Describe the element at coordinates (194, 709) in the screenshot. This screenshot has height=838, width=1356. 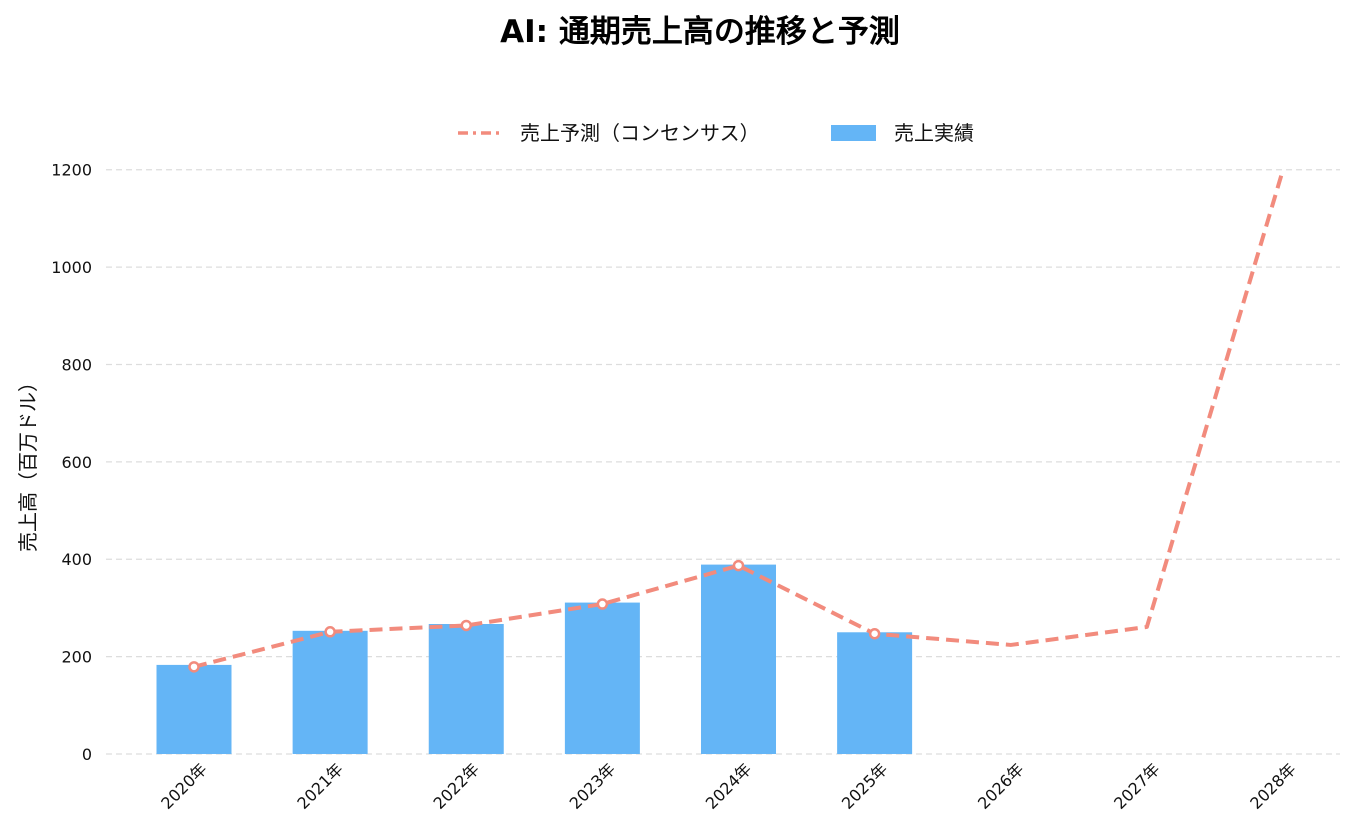
I see `actual-bar-2020年` at that location.